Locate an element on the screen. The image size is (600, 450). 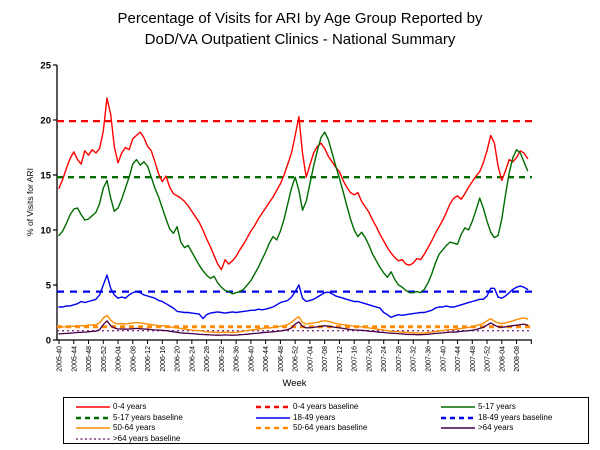
legend-item-0-4-years-baseline: 0-4 years baseline is located at coordinates (307, 407).